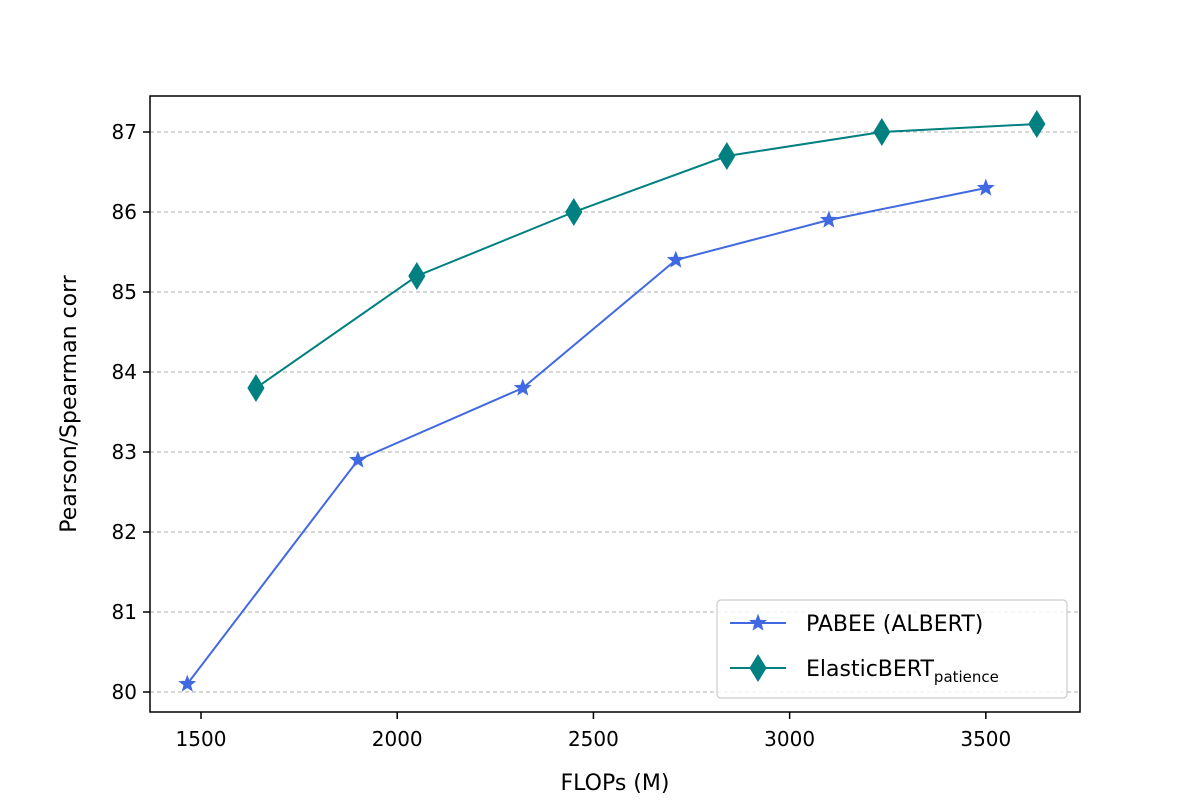 The height and width of the screenshot is (800, 1200). What do you see at coordinates (985, 739) in the screenshot?
I see `x-tick-label: 3500` at bounding box center [985, 739].